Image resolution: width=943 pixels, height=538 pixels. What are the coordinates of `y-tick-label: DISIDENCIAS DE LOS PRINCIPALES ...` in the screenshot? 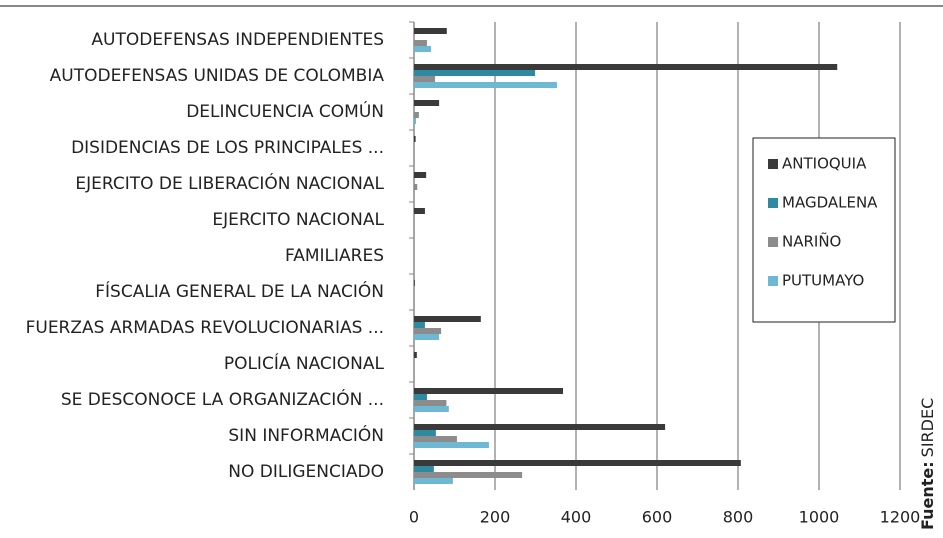 It's located at (227, 148).